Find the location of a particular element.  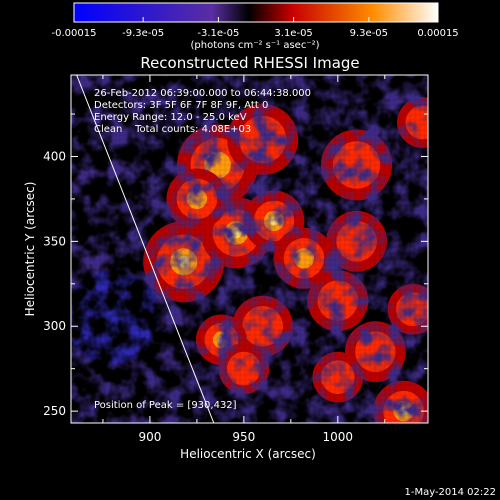

info-line-clean: Clean Total counts: 4.08E+03 is located at coordinates (172, 129).